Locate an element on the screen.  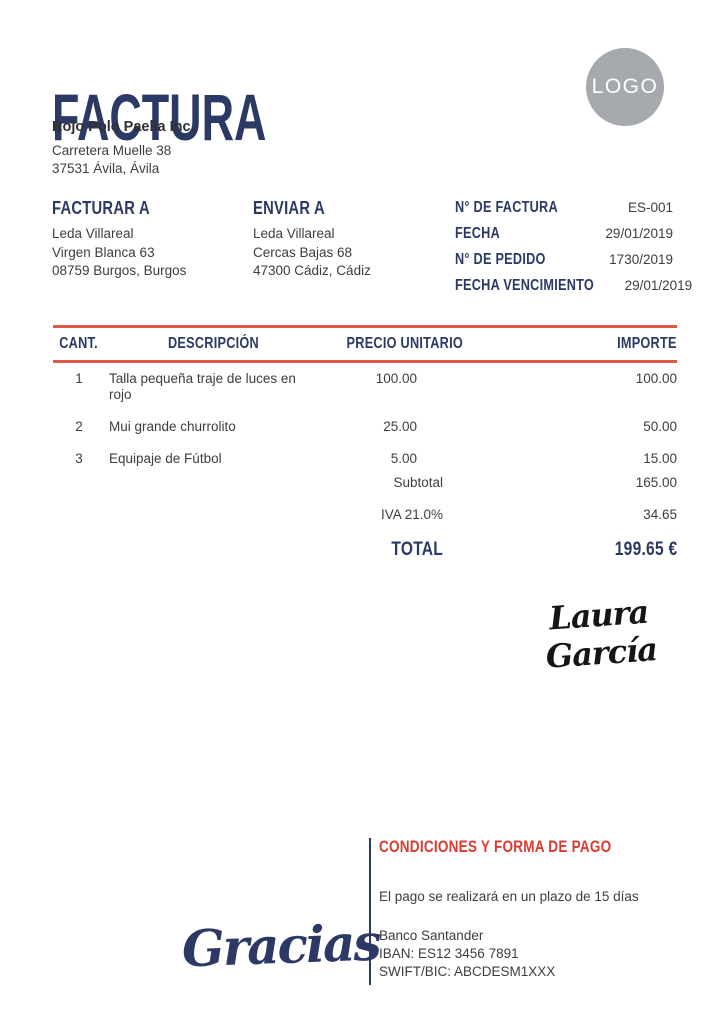
date-value: 29/01/2019 is located at coordinates (639, 233).